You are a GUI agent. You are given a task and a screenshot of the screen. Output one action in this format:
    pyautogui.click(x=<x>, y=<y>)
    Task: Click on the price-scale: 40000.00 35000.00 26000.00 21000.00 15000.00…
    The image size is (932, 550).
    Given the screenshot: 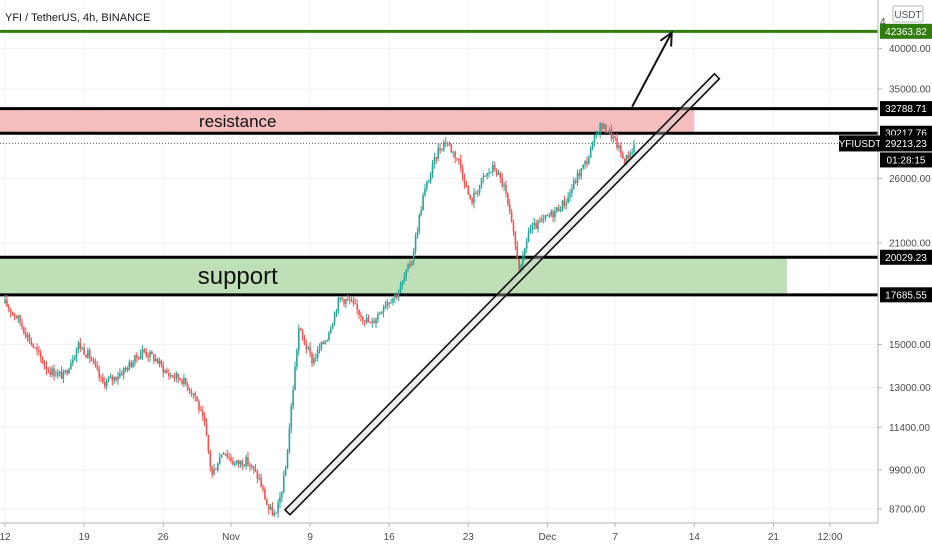 What is the action you would take?
    pyautogui.click(x=904, y=279)
    